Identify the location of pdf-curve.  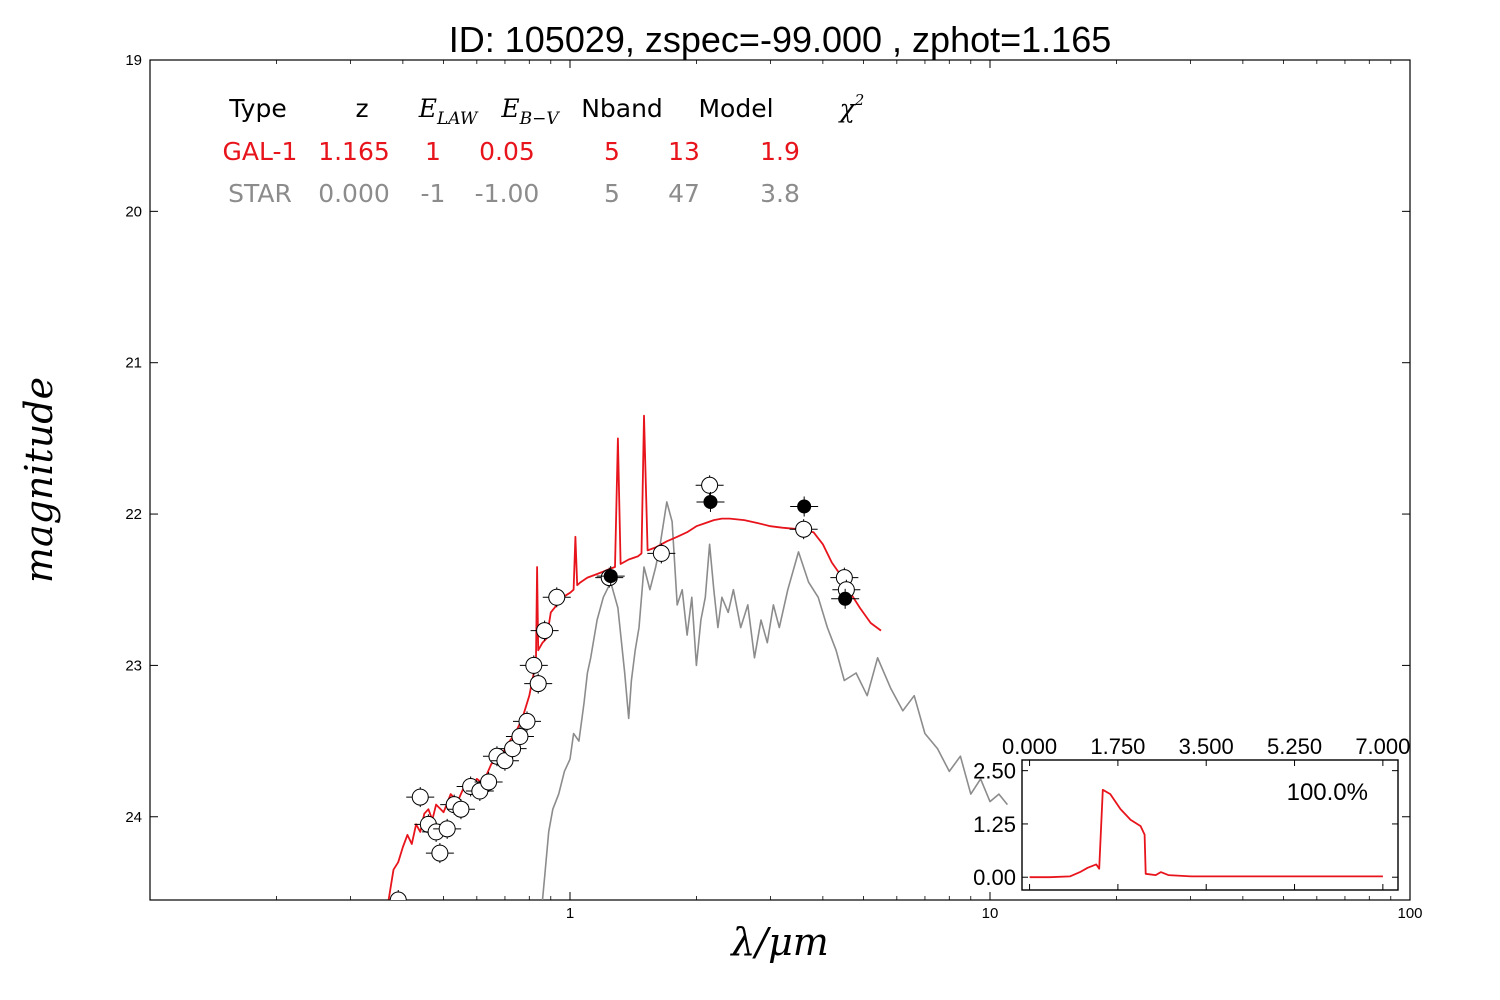
(1206, 833).